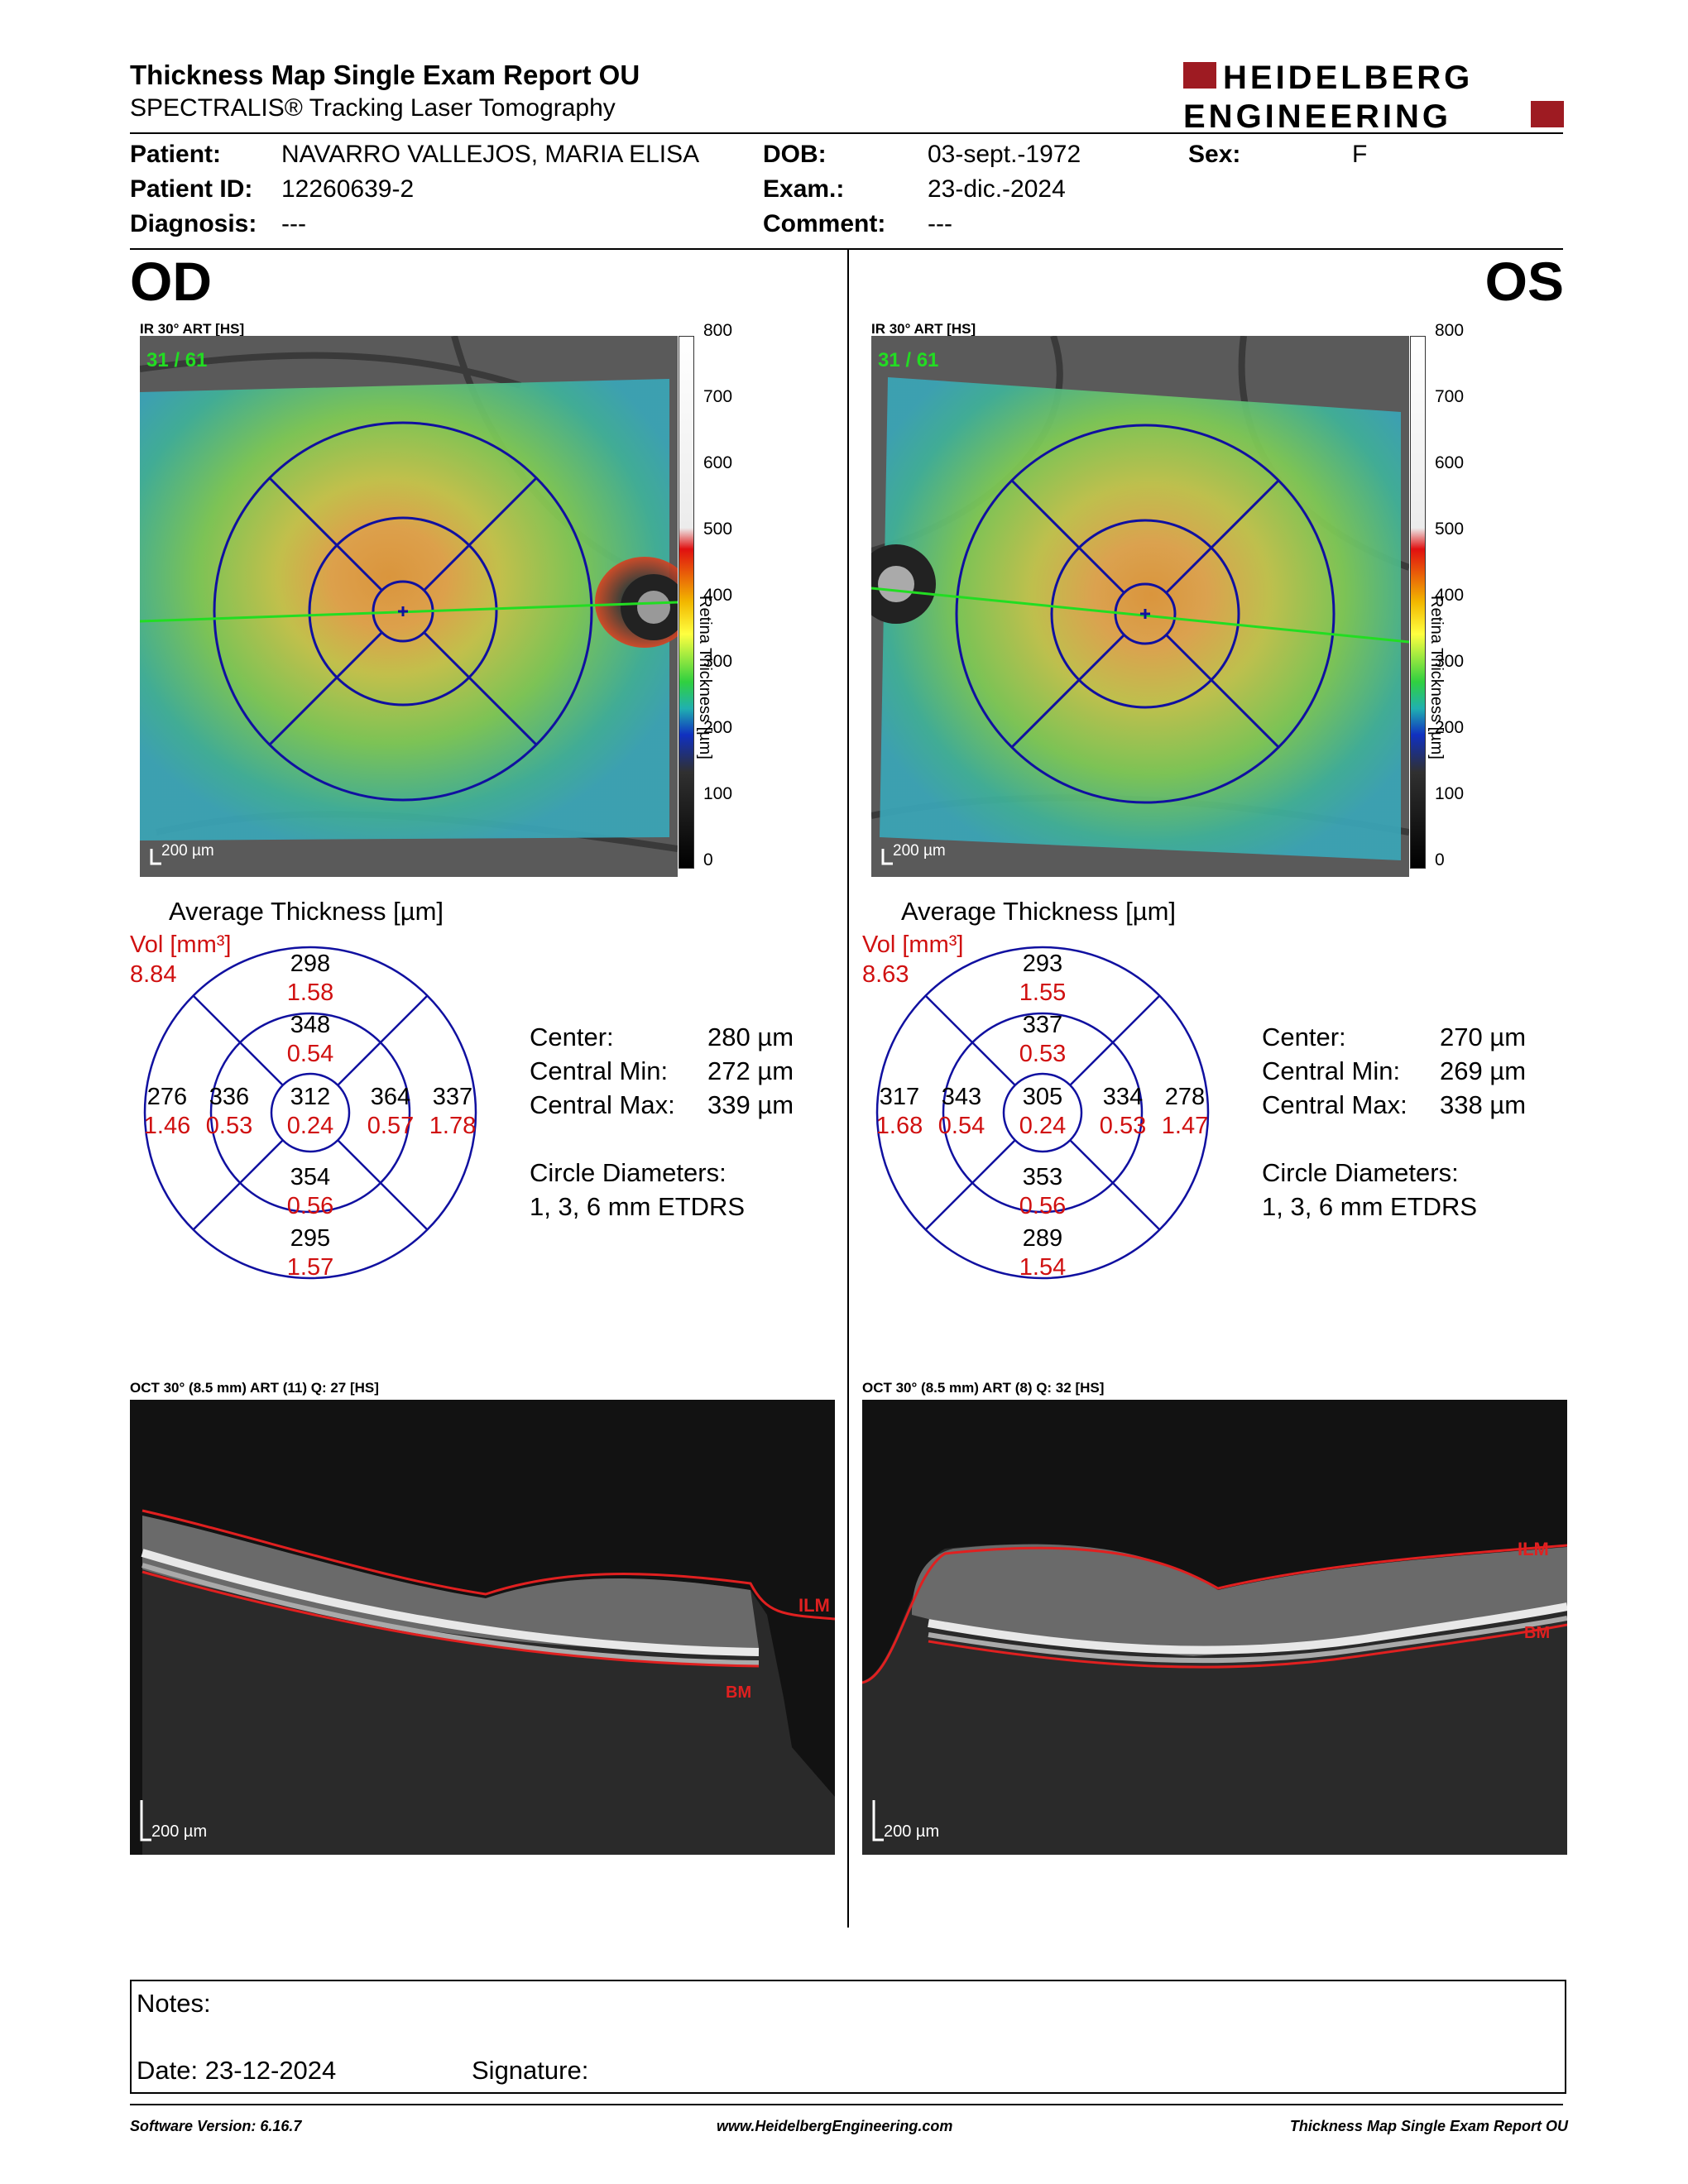 Image resolution: width=1688 pixels, height=2184 pixels. I want to click on os-vol-label: Vol [mm³], so click(913, 945).